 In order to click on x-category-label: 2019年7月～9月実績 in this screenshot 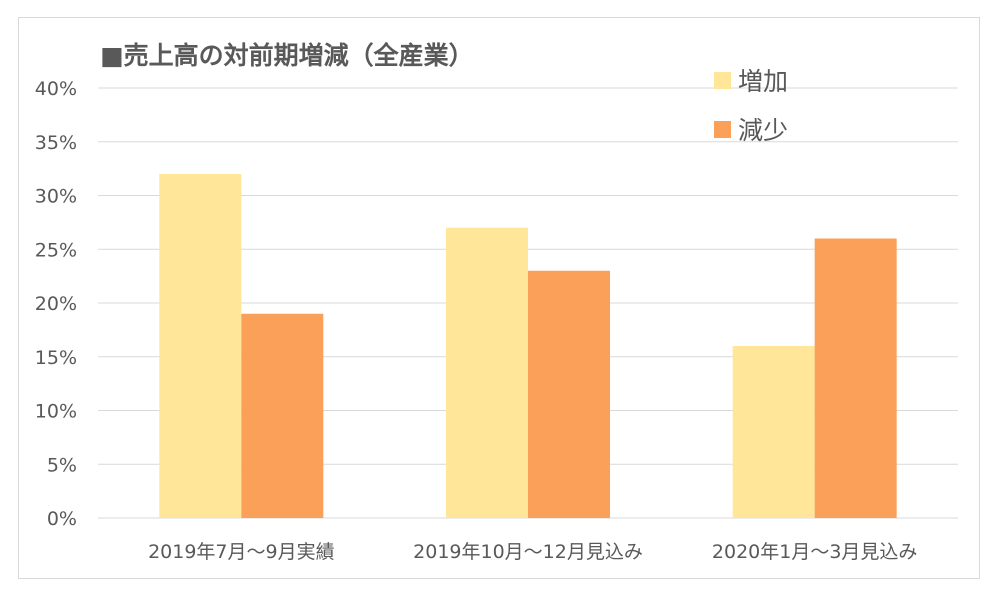, I will do `click(241, 552)`.